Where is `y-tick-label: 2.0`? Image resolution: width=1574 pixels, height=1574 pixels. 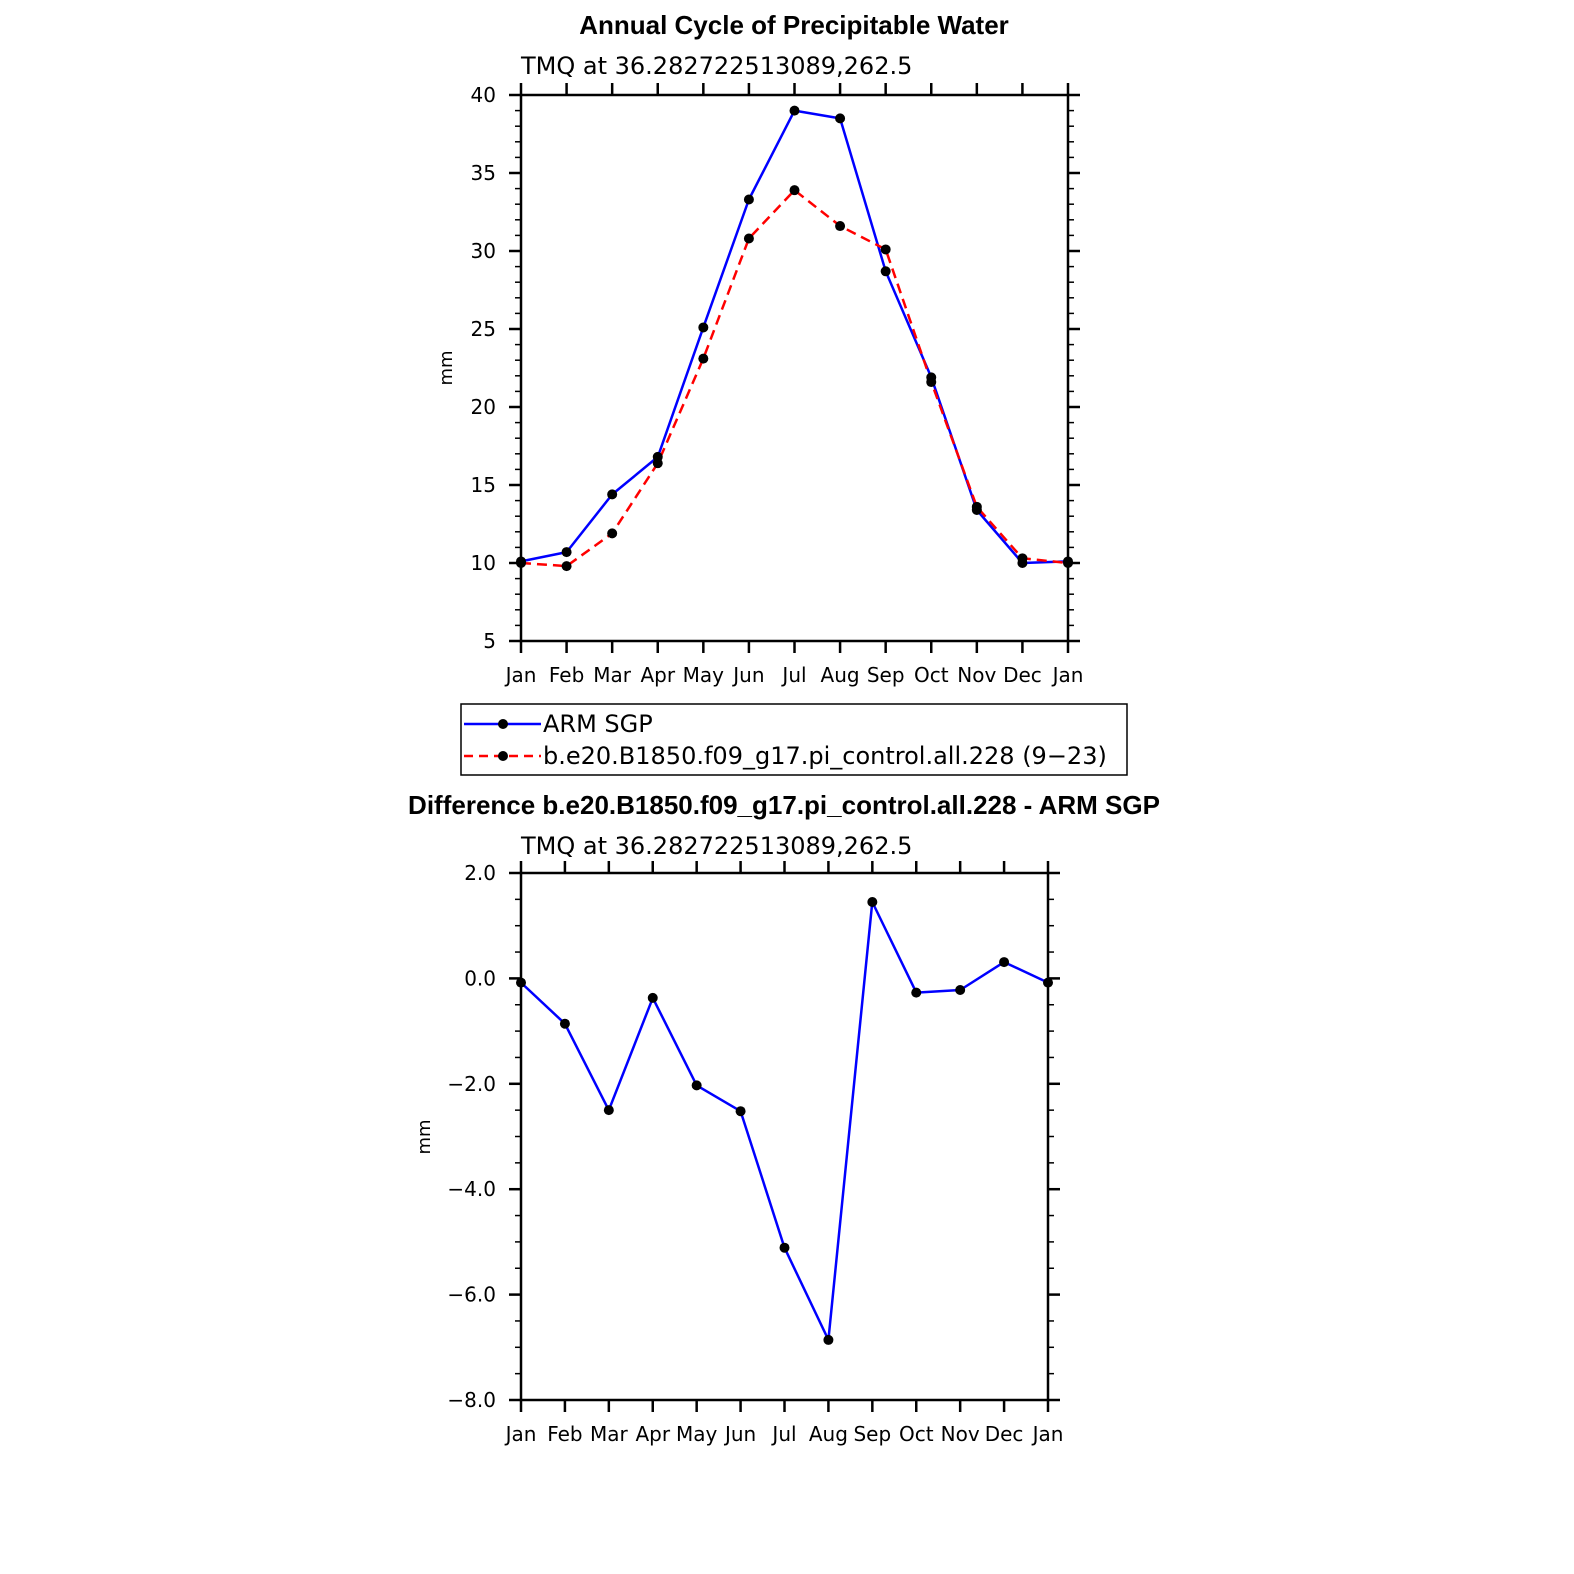
y-tick-label: 2.0 is located at coordinates (480, 873).